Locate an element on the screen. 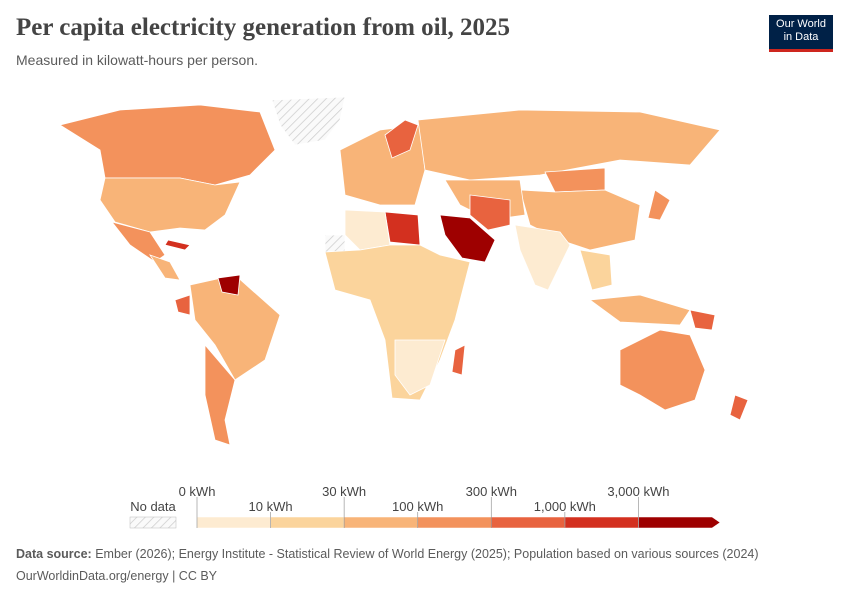 The image size is (850, 600). png is located at coordinates (702, 320).